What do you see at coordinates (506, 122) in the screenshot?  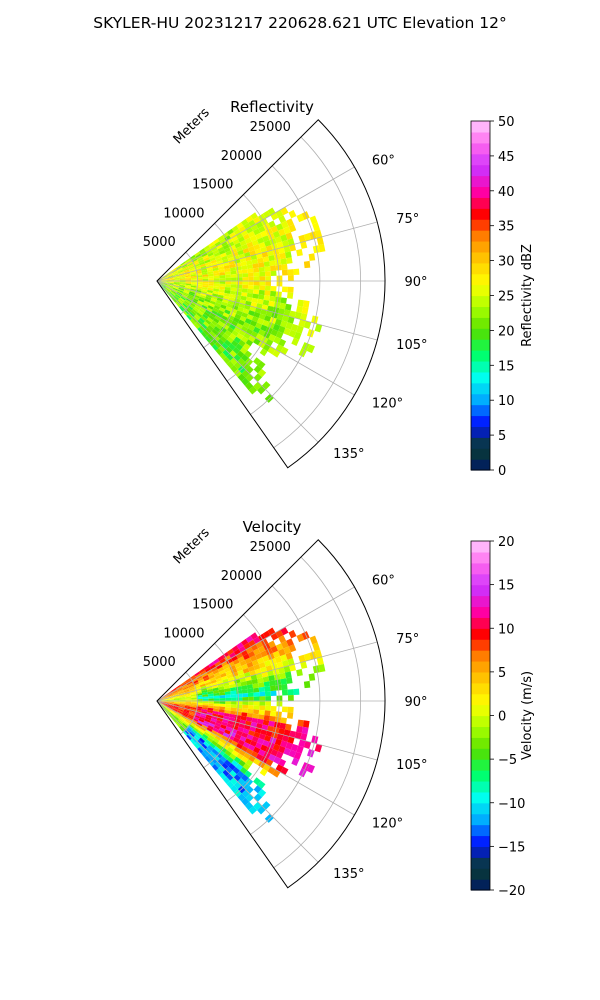 I see `colorbar-tick-label: 50` at bounding box center [506, 122].